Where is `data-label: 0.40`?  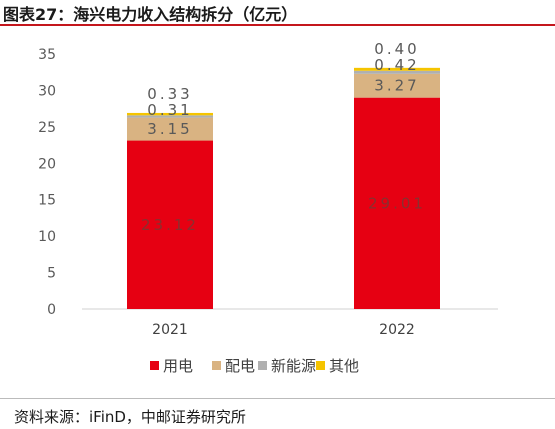
data-label: 0.40 is located at coordinates (396, 49).